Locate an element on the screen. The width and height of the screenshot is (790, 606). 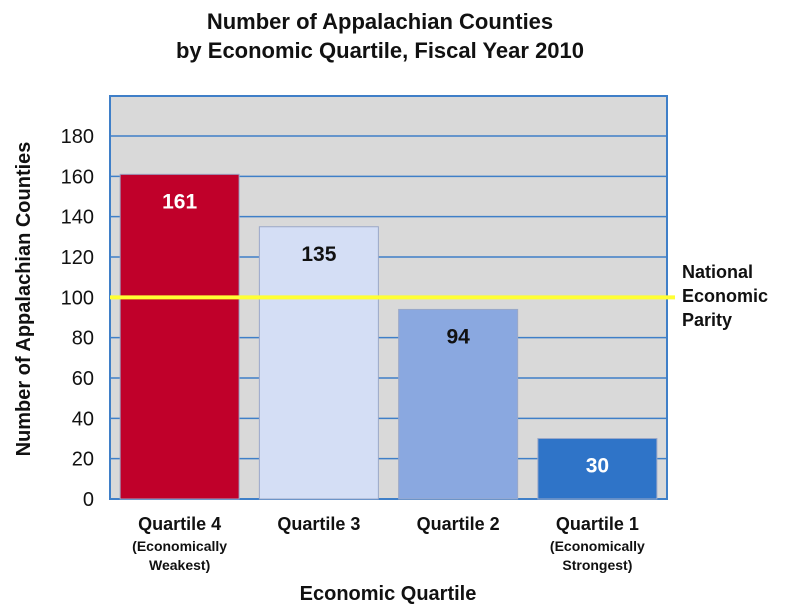
y-axis-label: Number of Appalachian Counties is located at coordinates (24, 299).